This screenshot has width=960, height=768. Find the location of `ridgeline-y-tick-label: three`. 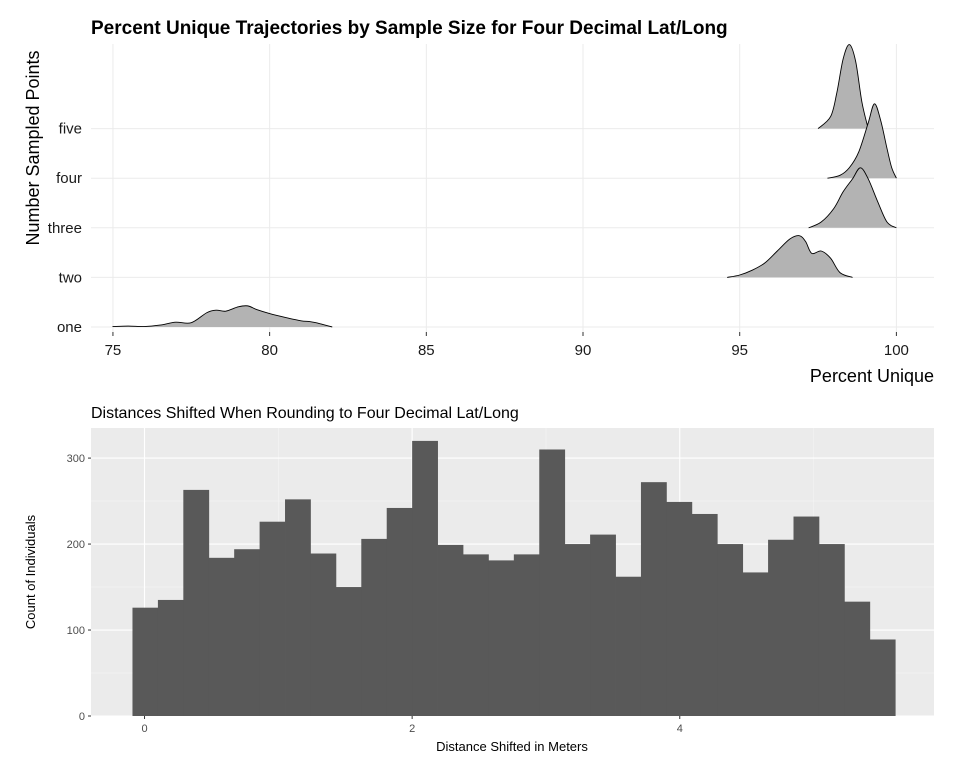

ridgeline-y-tick-label: three is located at coordinates (65, 228).